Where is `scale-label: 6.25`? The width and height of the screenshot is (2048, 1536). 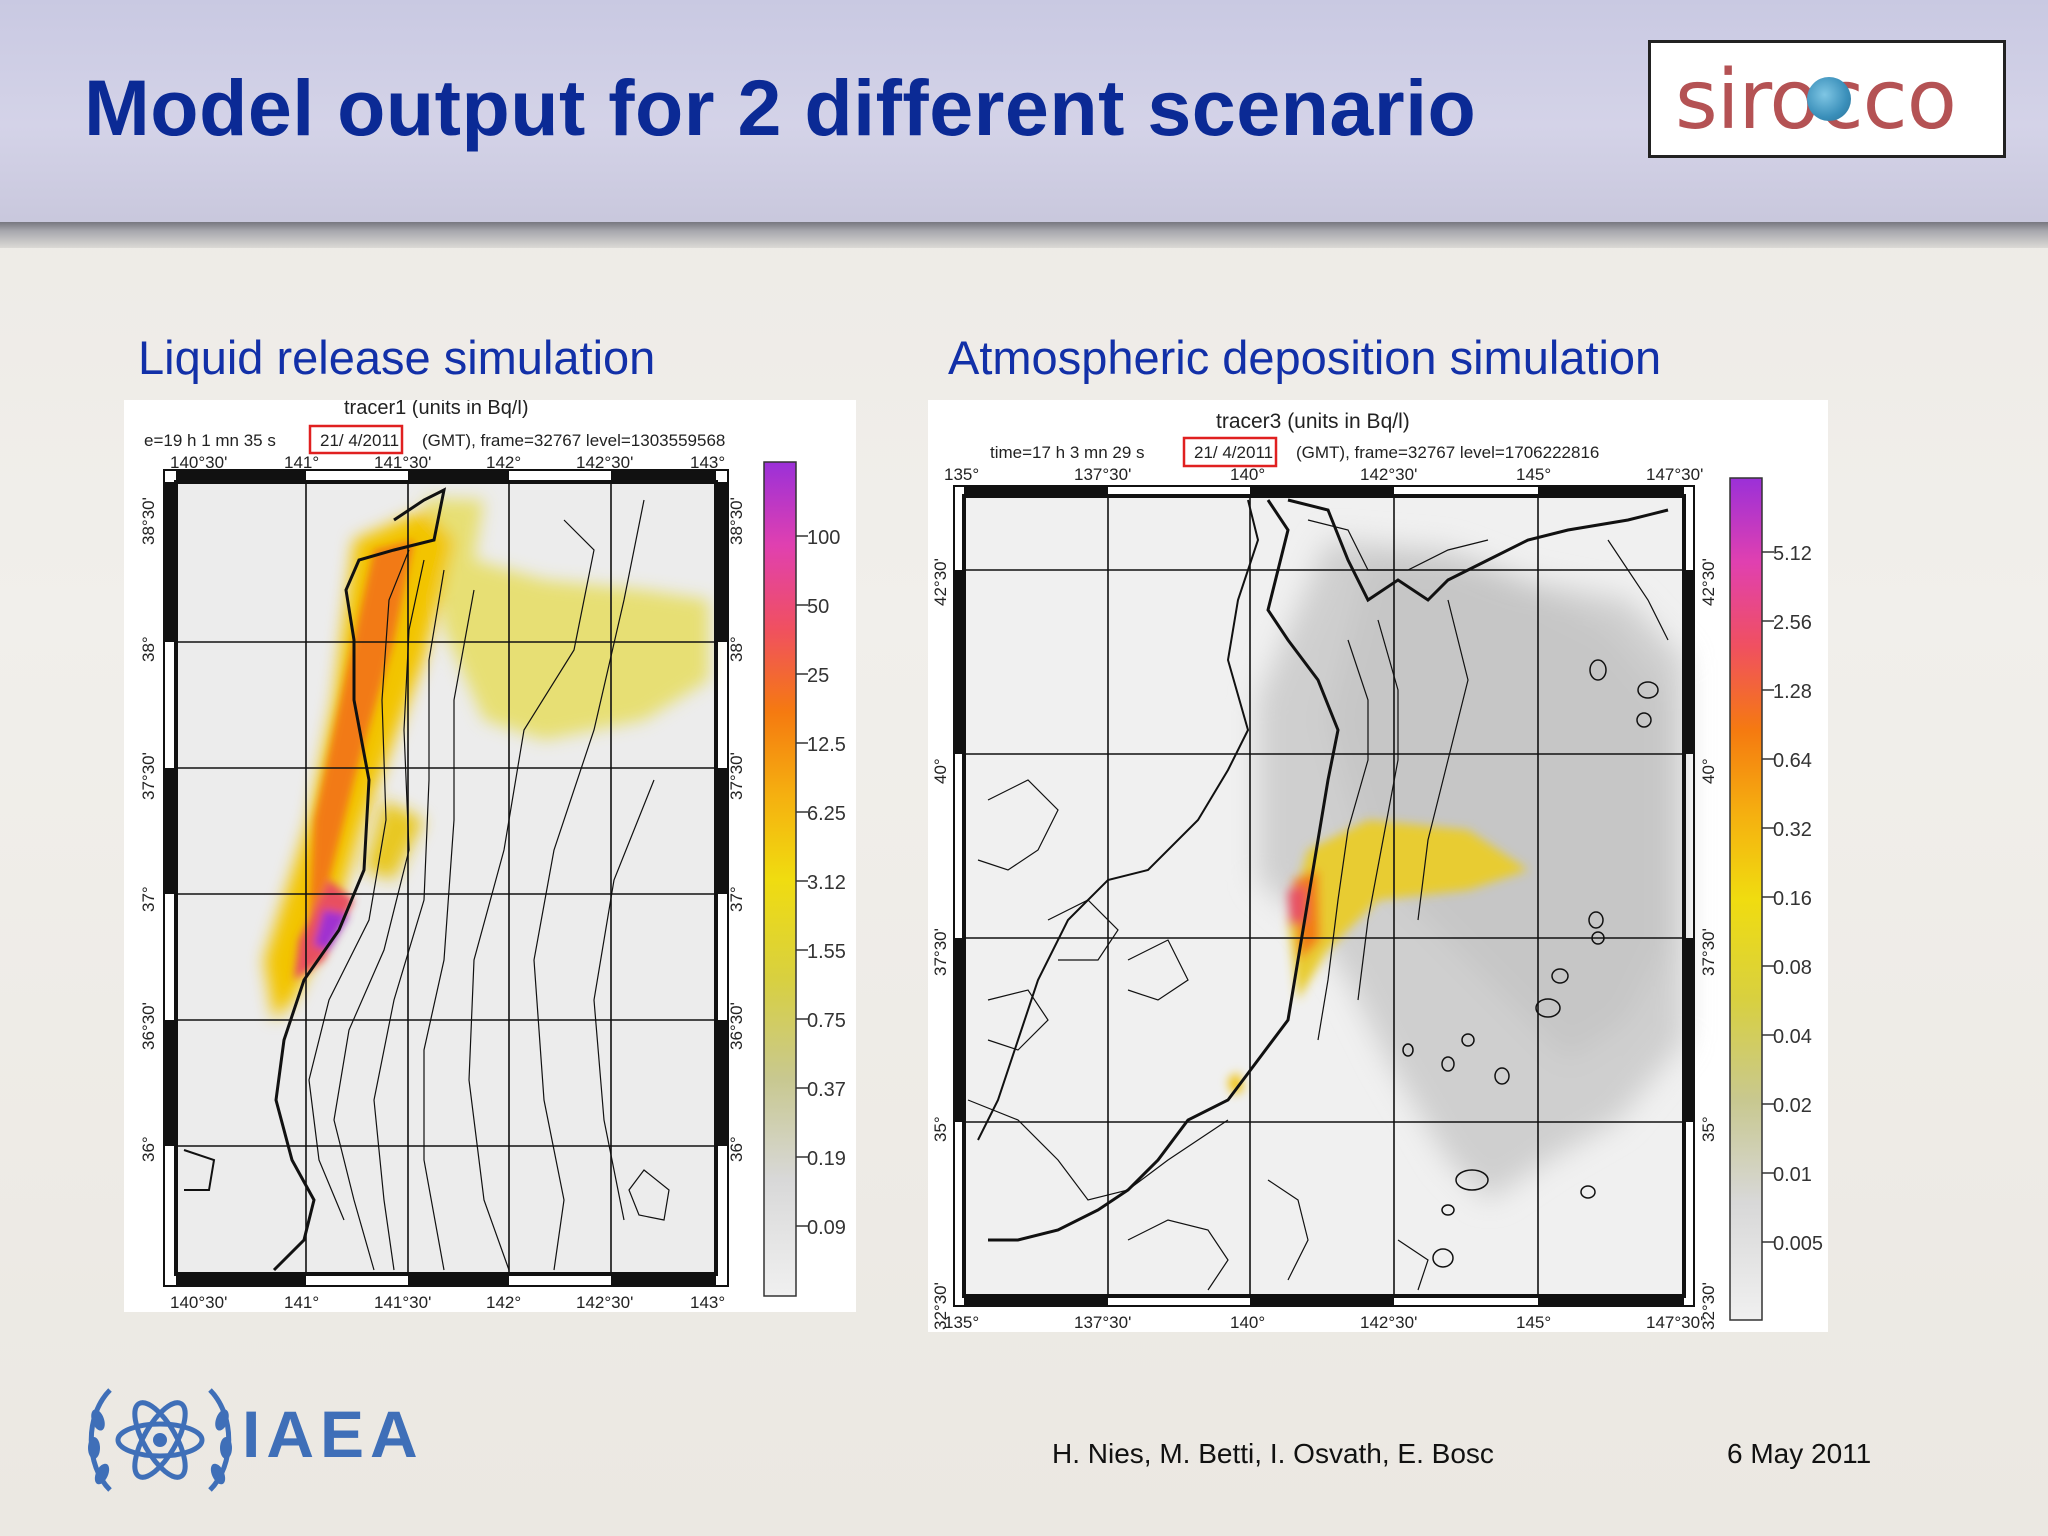 scale-label: 6.25 is located at coordinates (826, 814).